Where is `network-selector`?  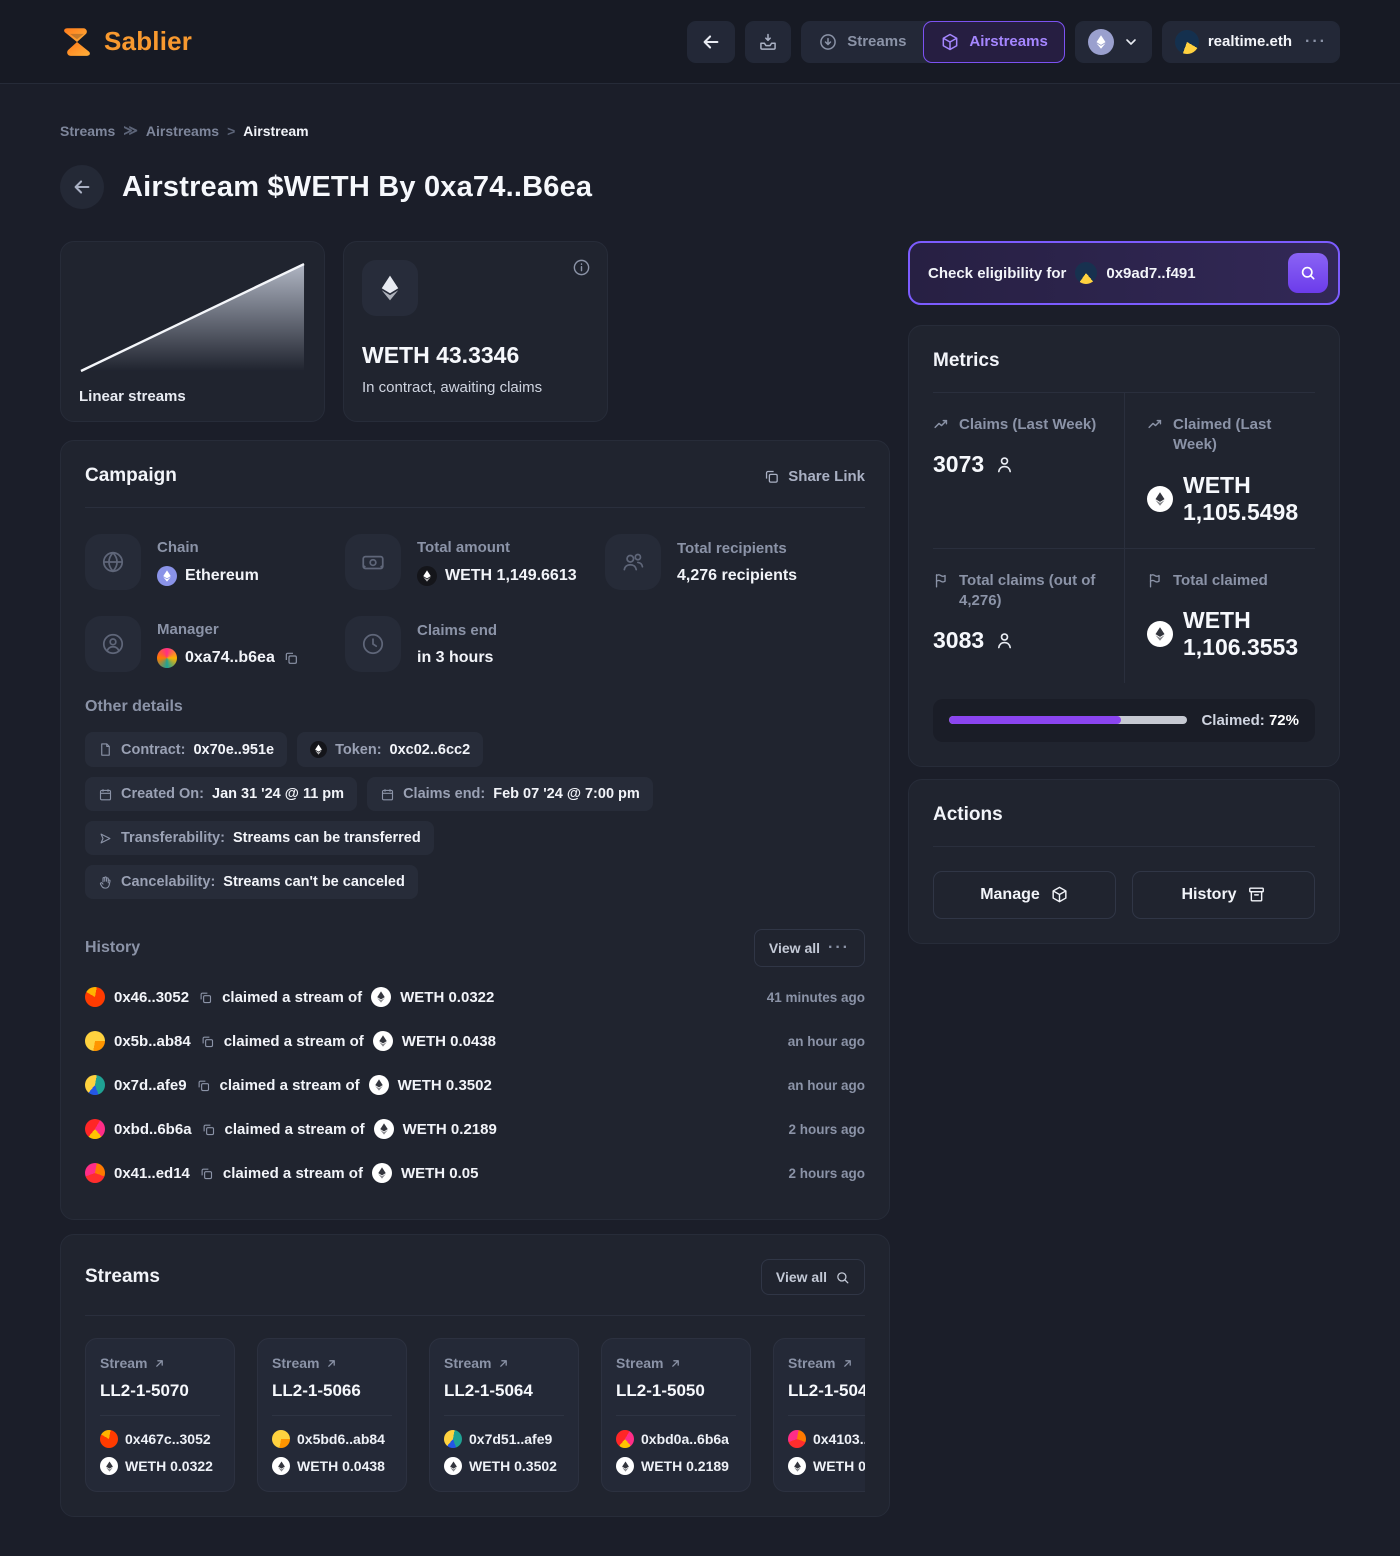
network-selector is located at coordinates (1113, 41).